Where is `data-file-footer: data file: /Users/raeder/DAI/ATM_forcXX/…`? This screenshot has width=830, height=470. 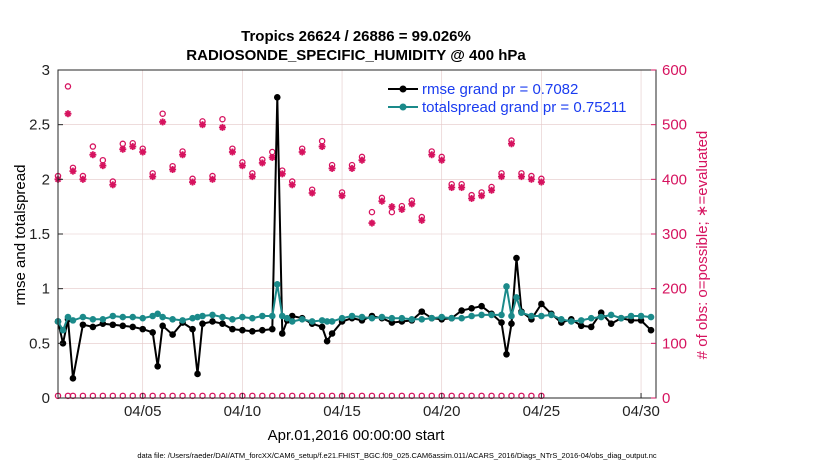
data-file-footer: data file: /Users/raeder/DAI/ATM_forcXX/… is located at coordinates (397, 455).